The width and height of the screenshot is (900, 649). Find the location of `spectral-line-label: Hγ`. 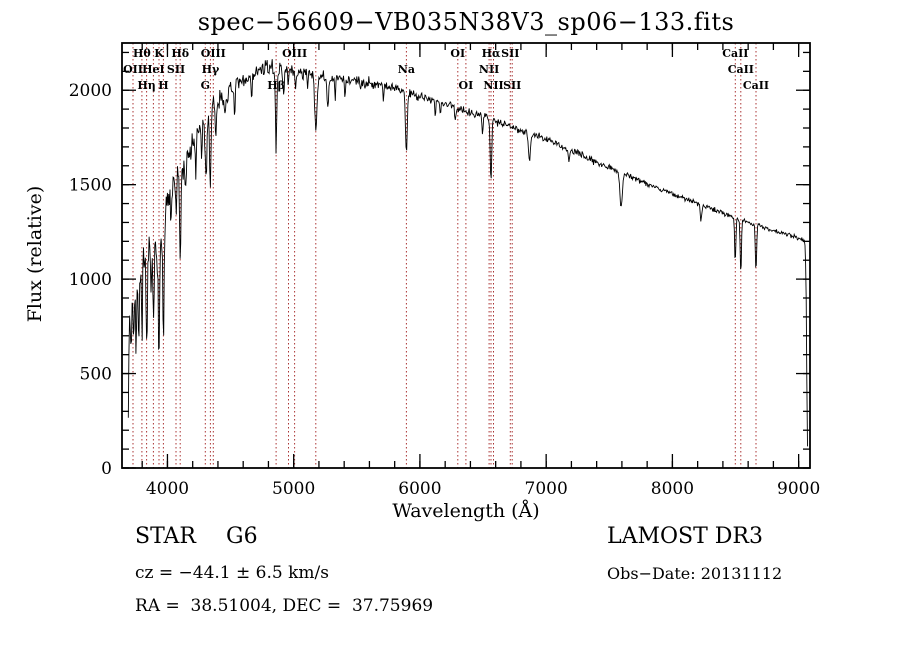

spectral-line-label: Hγ is located at coordinates (211, 69).